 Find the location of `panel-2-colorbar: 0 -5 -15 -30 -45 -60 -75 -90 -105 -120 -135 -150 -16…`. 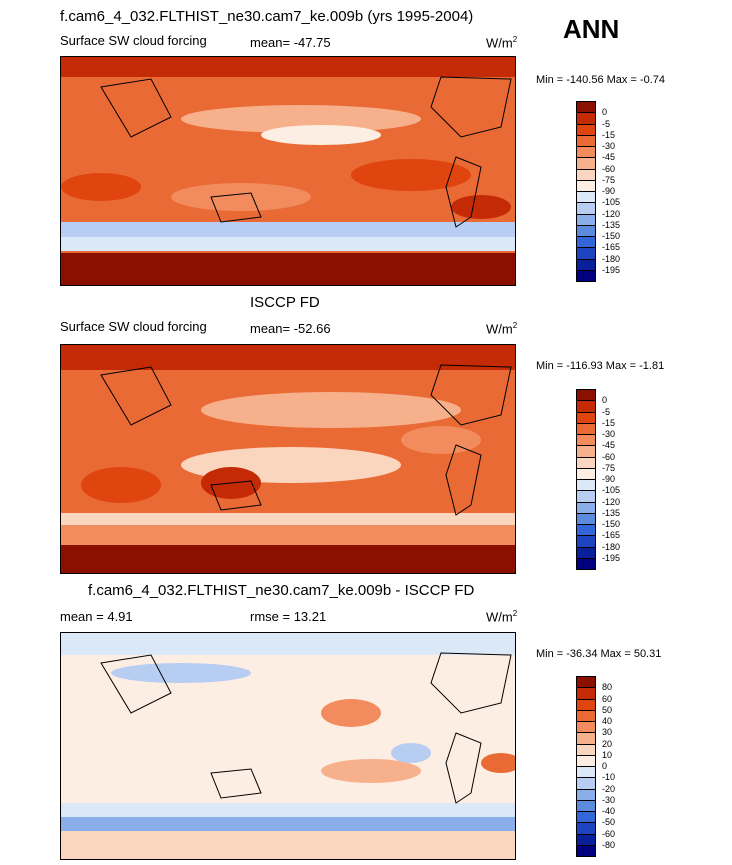

panel-2-colorbar: 0 -5 -15 -30 -45 -60 -75 -90 -105 -120 -135 -150 -16… is located at coordinates (616, 479).